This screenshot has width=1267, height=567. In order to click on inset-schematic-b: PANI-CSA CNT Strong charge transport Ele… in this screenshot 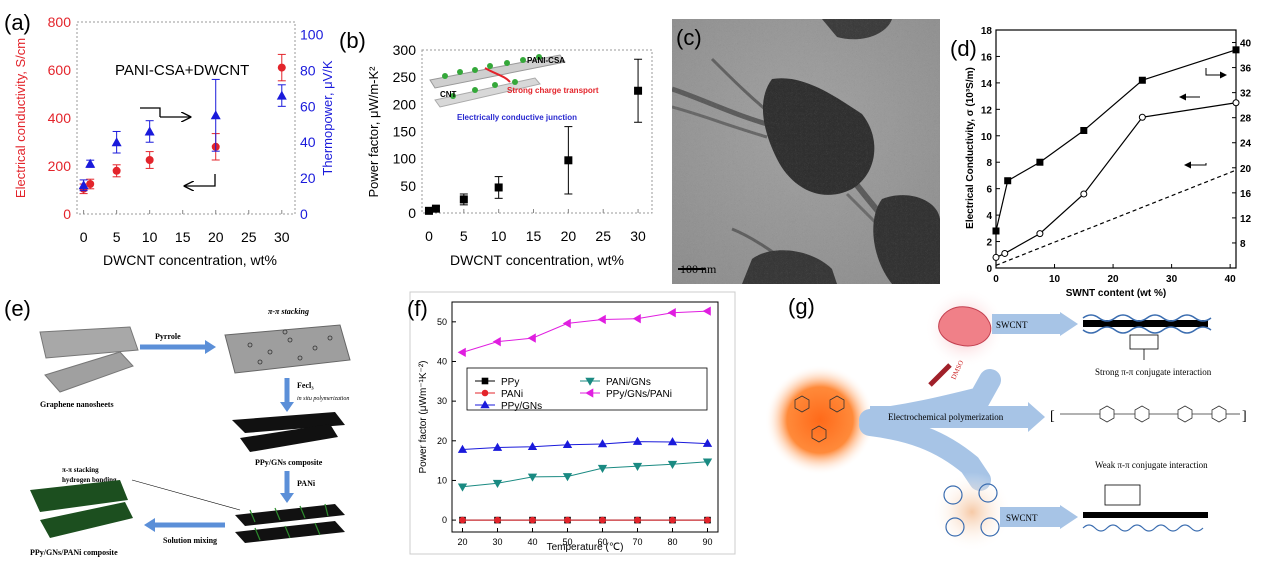, I will do `click(513, 90)`.